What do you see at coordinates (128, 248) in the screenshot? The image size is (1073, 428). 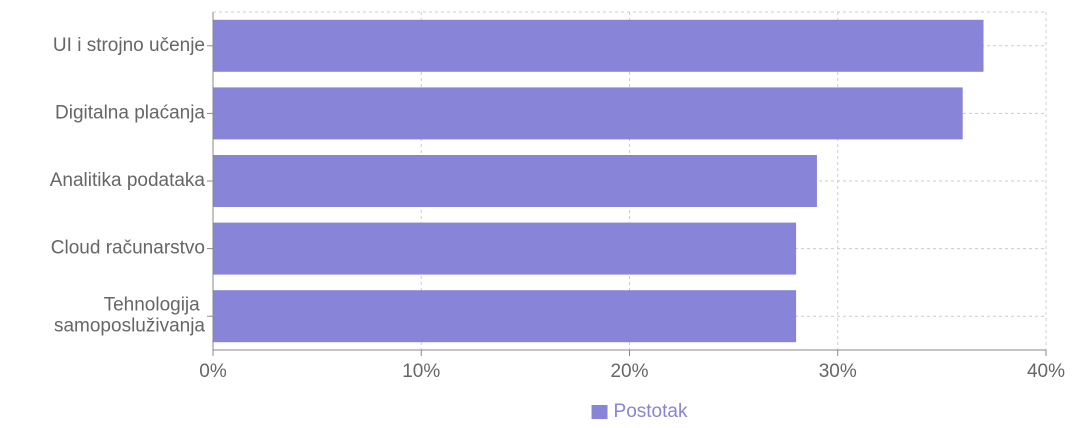 I see `y-tick-label: Cloud računarstvo` at bounding box center [128, 248].